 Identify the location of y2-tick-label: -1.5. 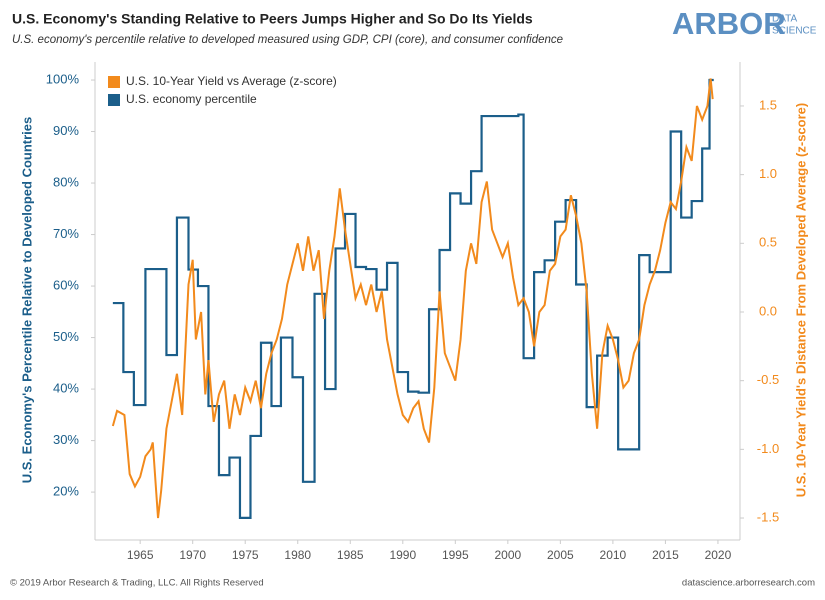
(768, 516).